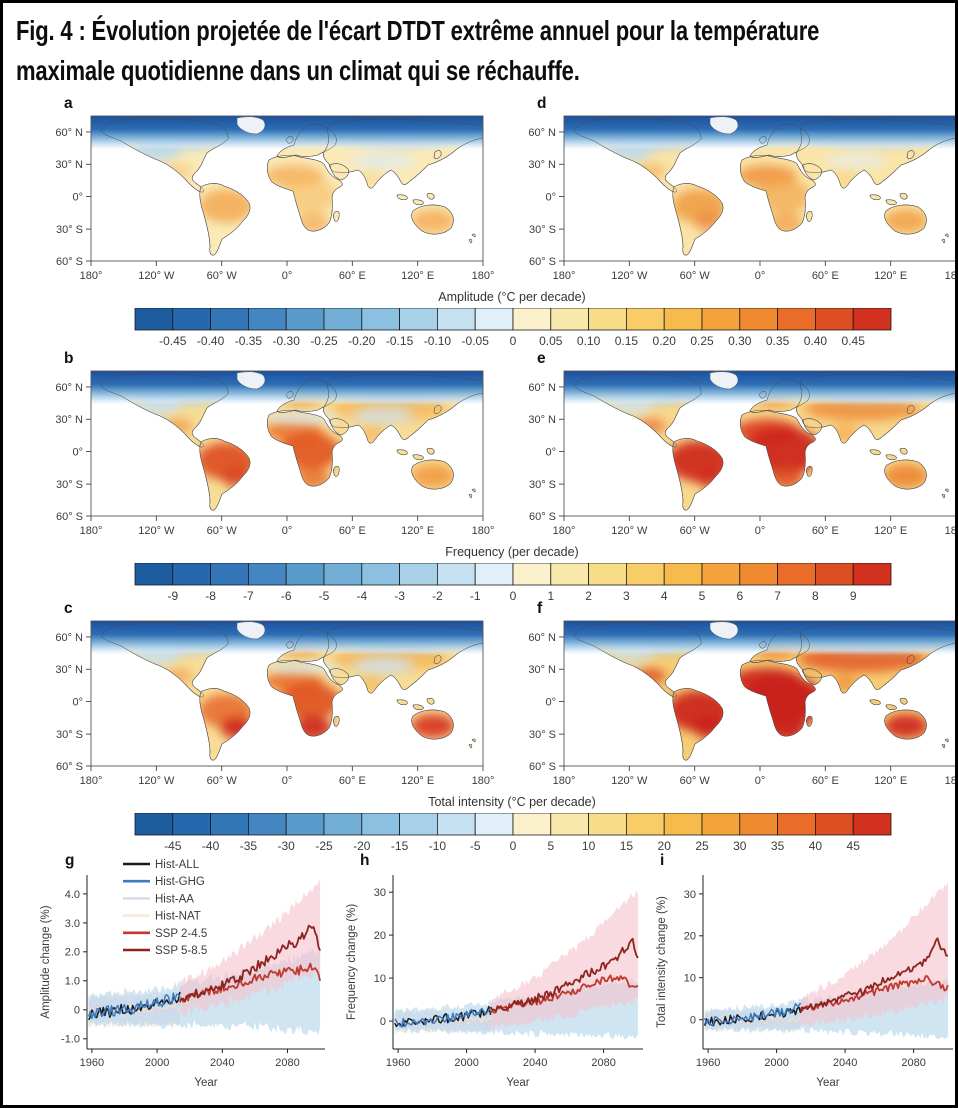  I want to click on svg-text: 20, so click(665, 846).